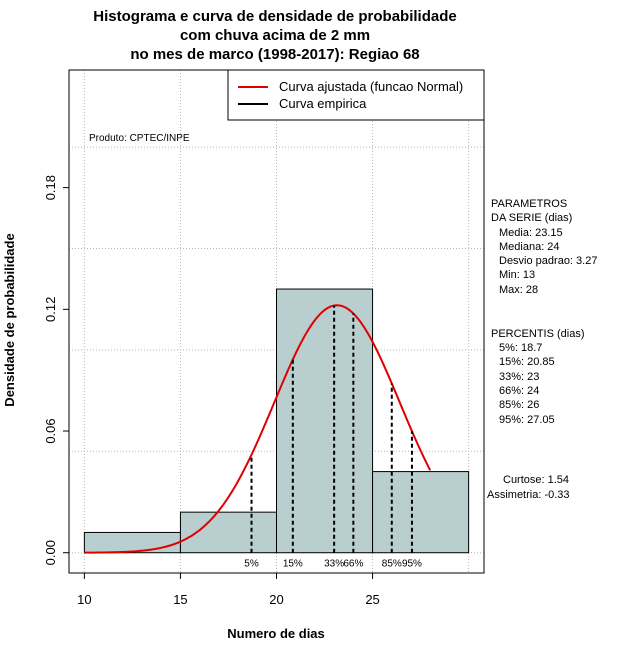 This screenshot has height=660, width=640. What do you see at coordinates (531, 233) in the screenshot?
I see `parameter-mean: Media: 23.15` at bounding box center [531, 233].